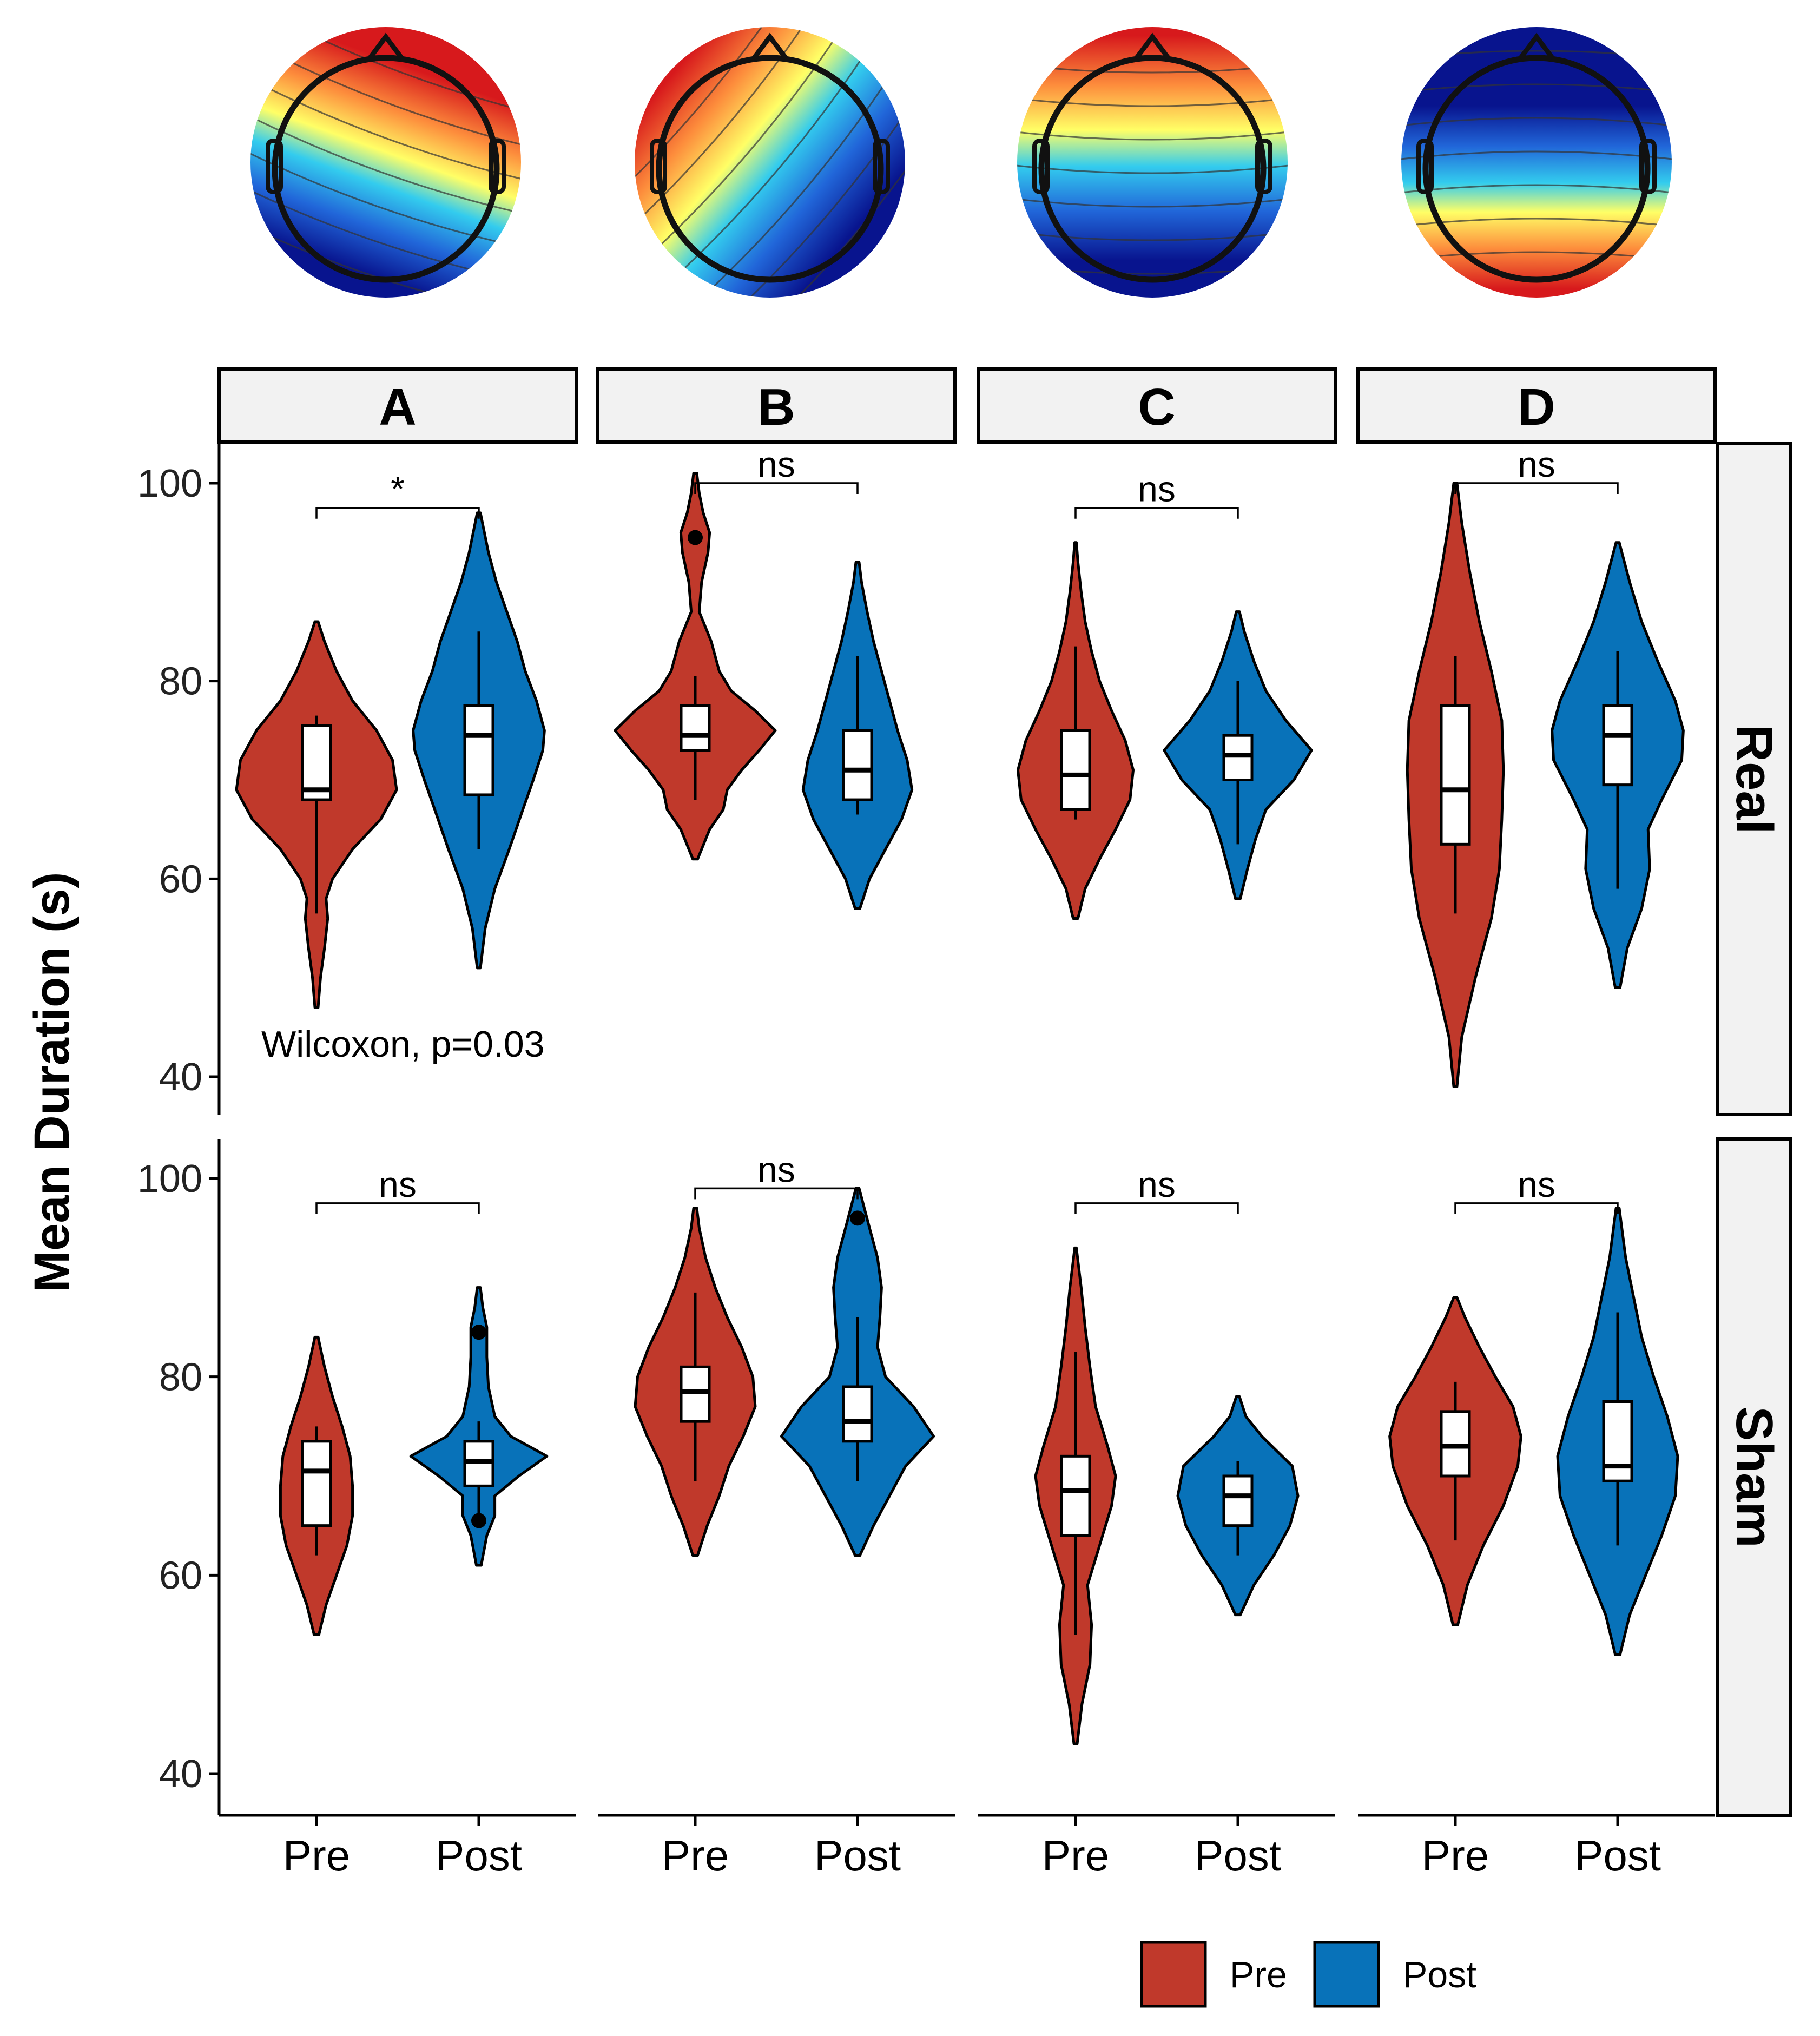  I want to click on strip-A: A, so click(397, 405).